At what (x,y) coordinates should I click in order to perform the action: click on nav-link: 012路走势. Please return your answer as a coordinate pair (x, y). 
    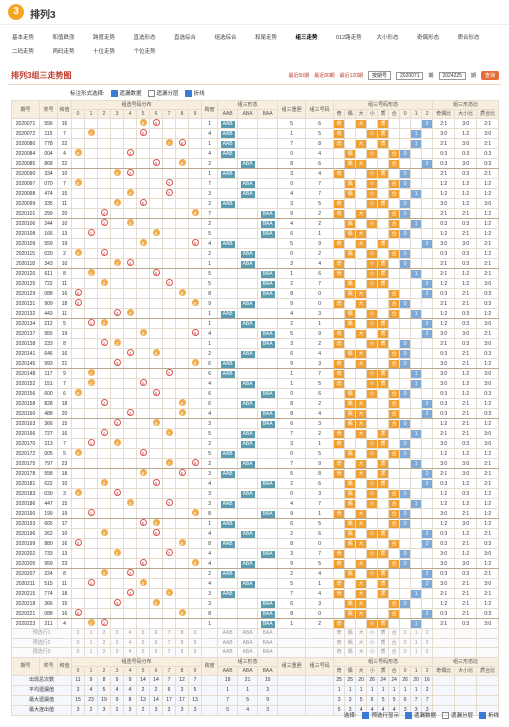
    Looking at the image, I should click on (349, 38).